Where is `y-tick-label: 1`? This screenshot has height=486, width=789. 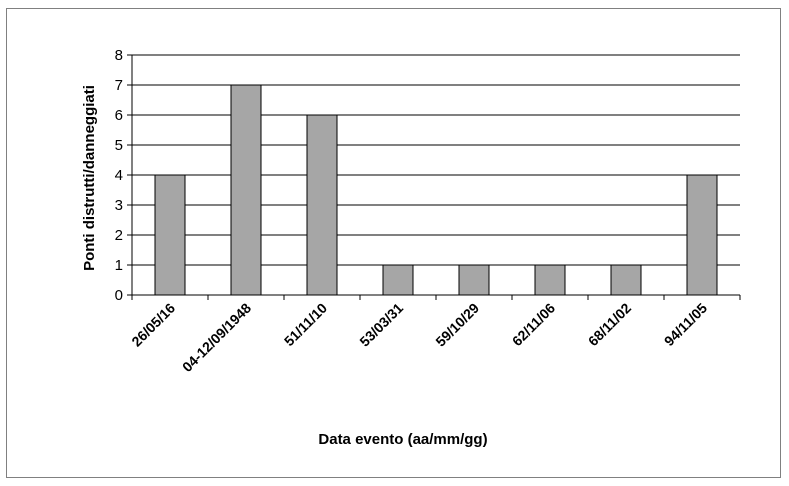 y-tick-label: 1 is located at coordinates (119, 265).